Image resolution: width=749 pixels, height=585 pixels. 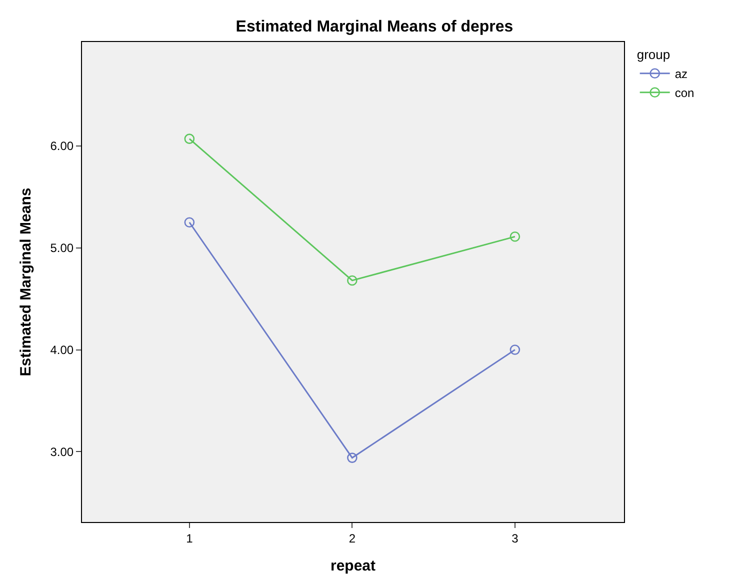 I want to click on y-tick-label: 4.00, so click(x=62, y=349).